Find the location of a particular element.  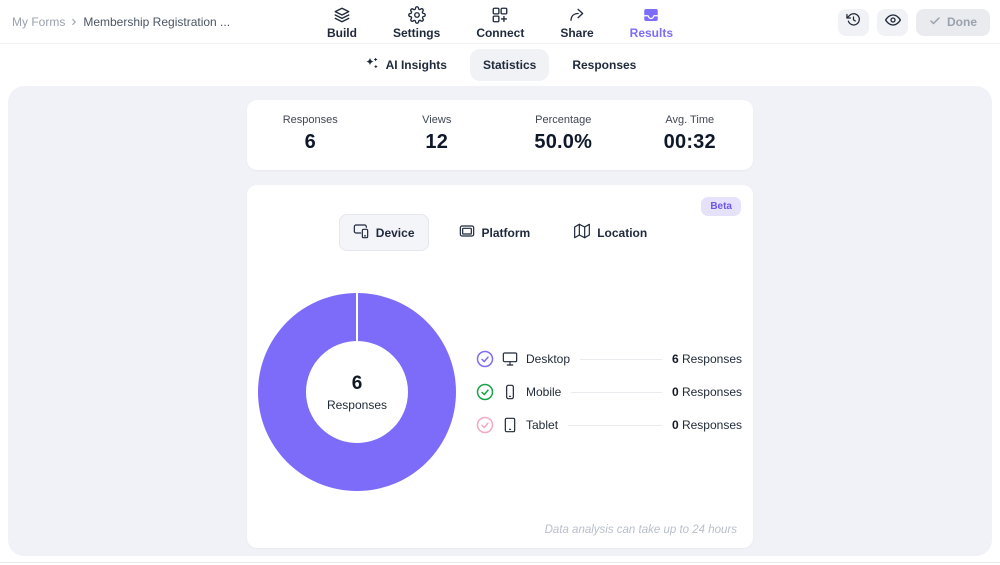

breakdown-tabs: Device Platform Location is located at coordinates (500, 218).